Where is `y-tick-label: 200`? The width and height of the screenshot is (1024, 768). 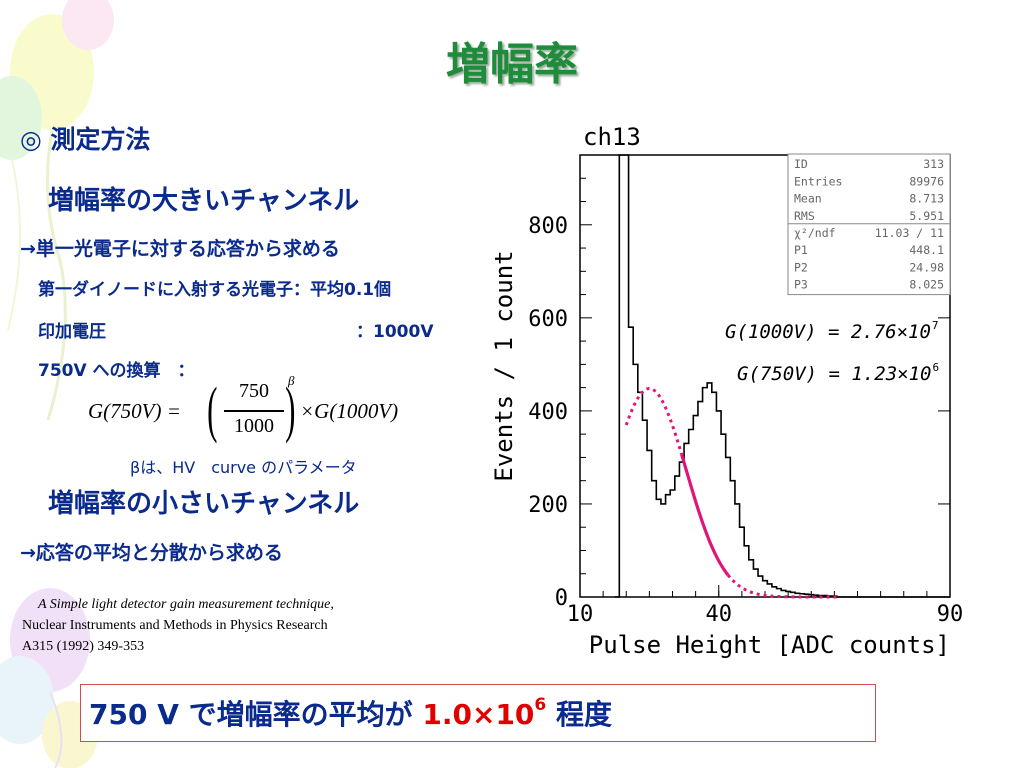 y-tick-label: 200 is located at coordinates (548, 505).